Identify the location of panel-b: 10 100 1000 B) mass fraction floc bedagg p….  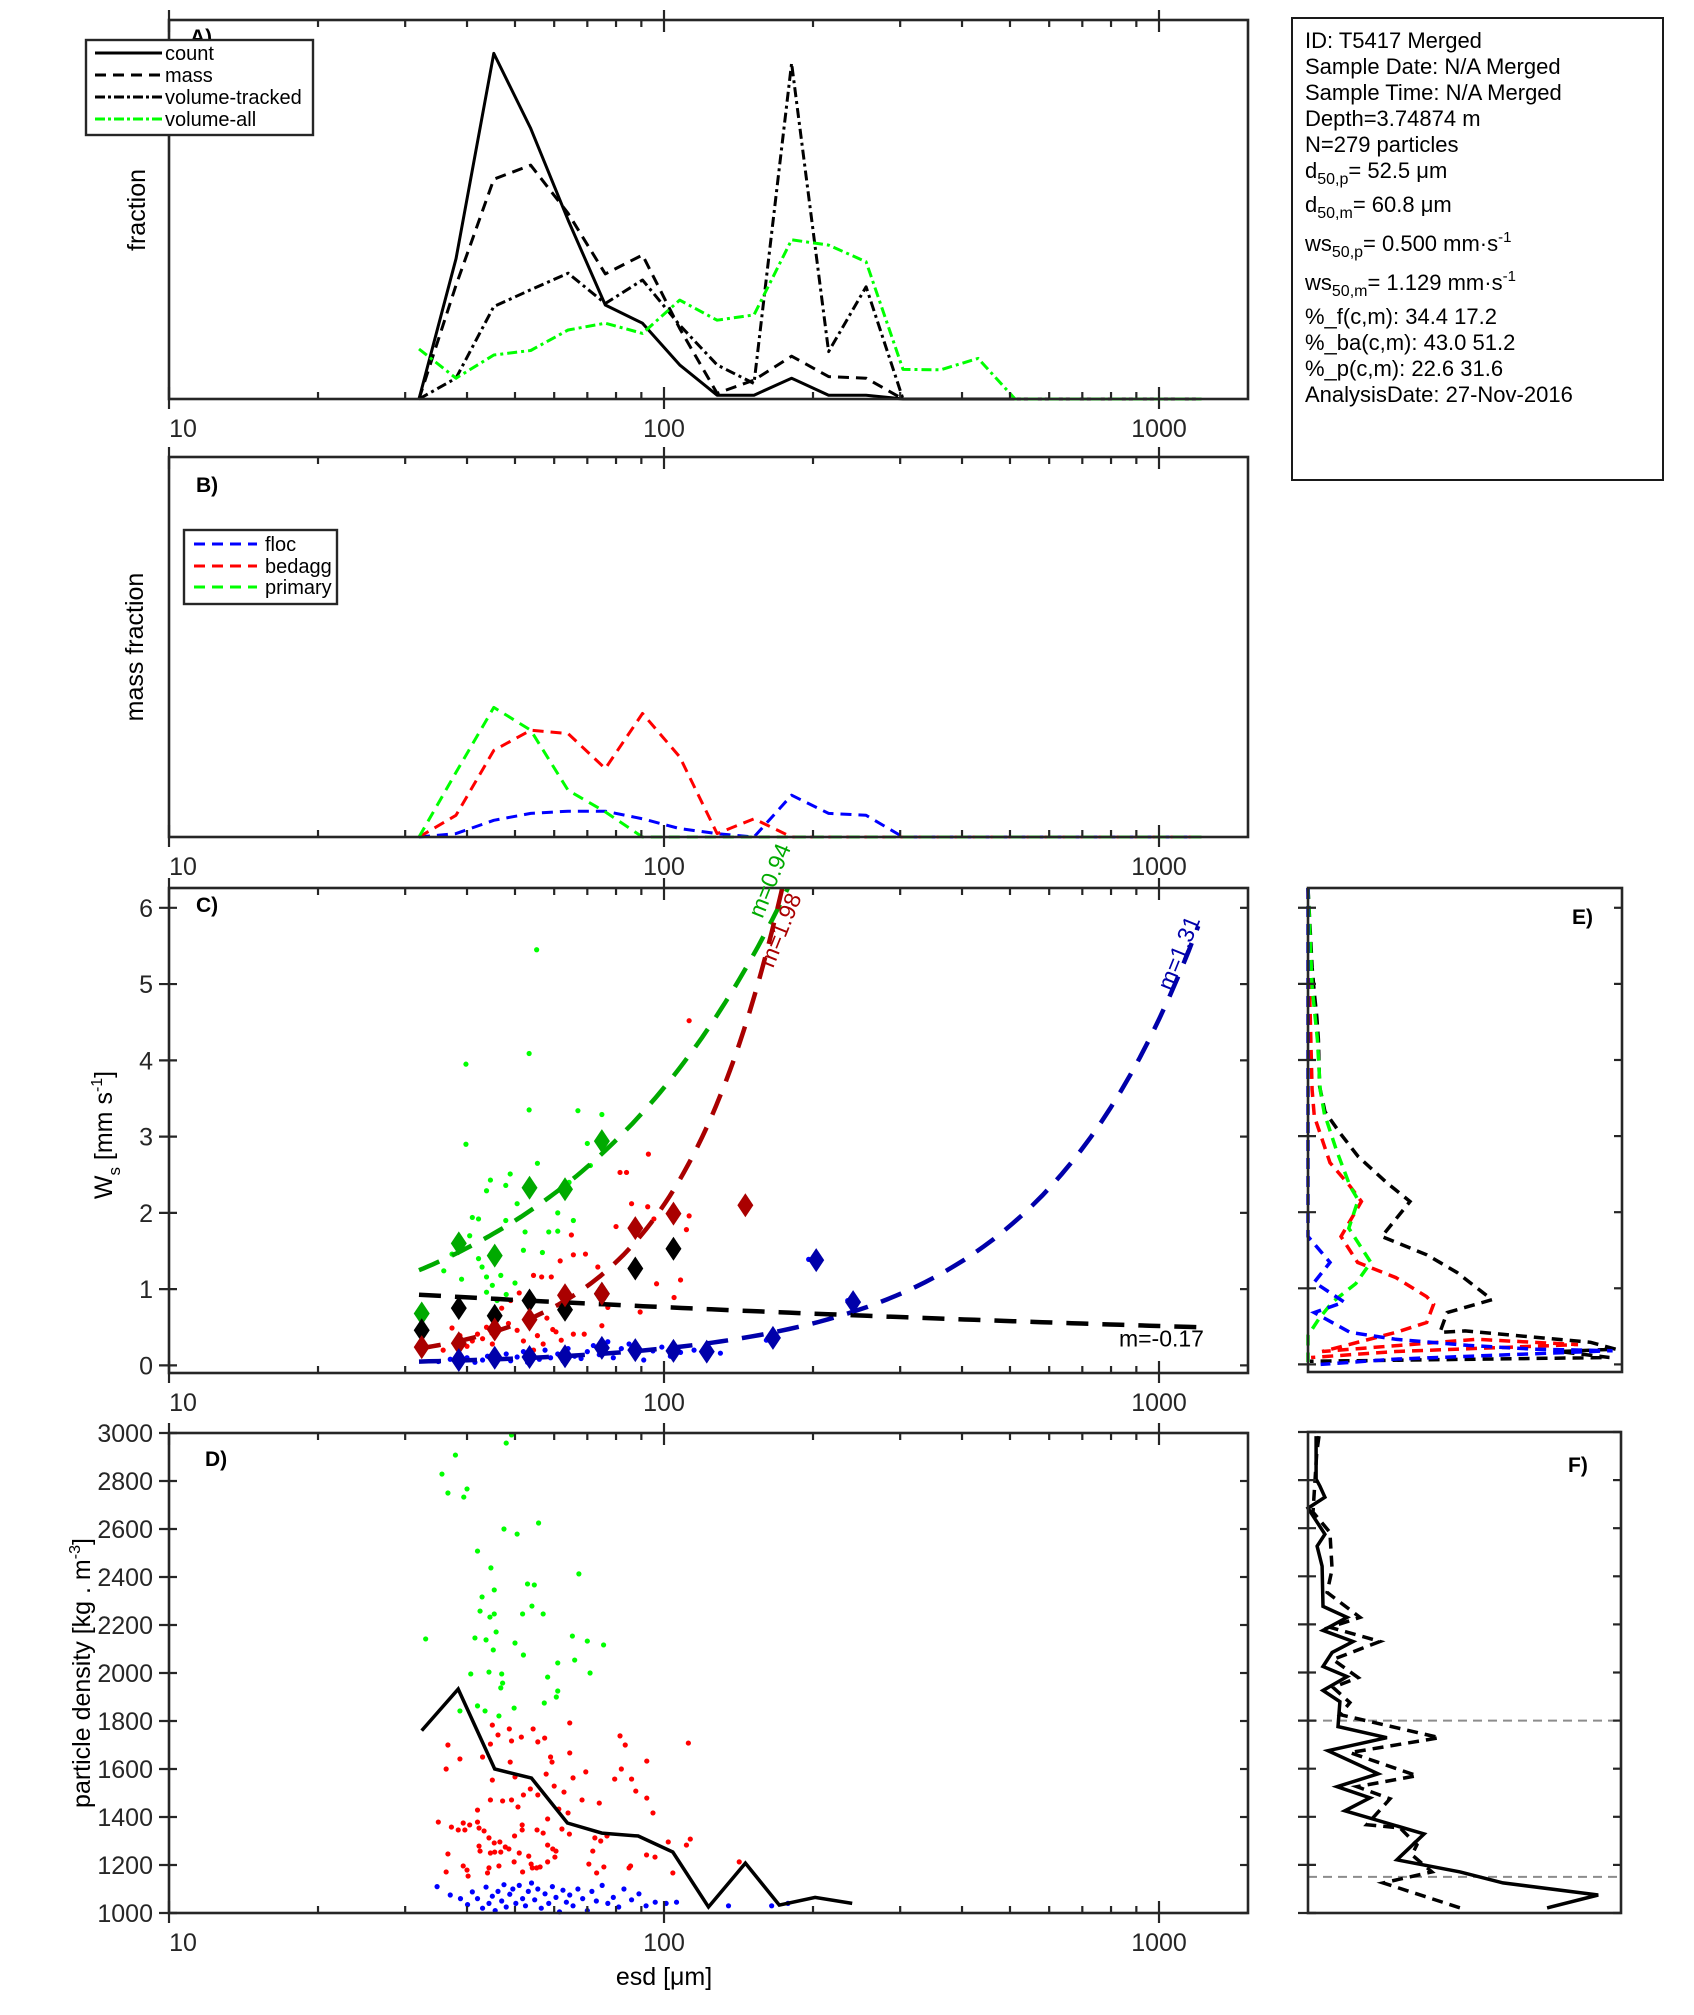
(685, 664).